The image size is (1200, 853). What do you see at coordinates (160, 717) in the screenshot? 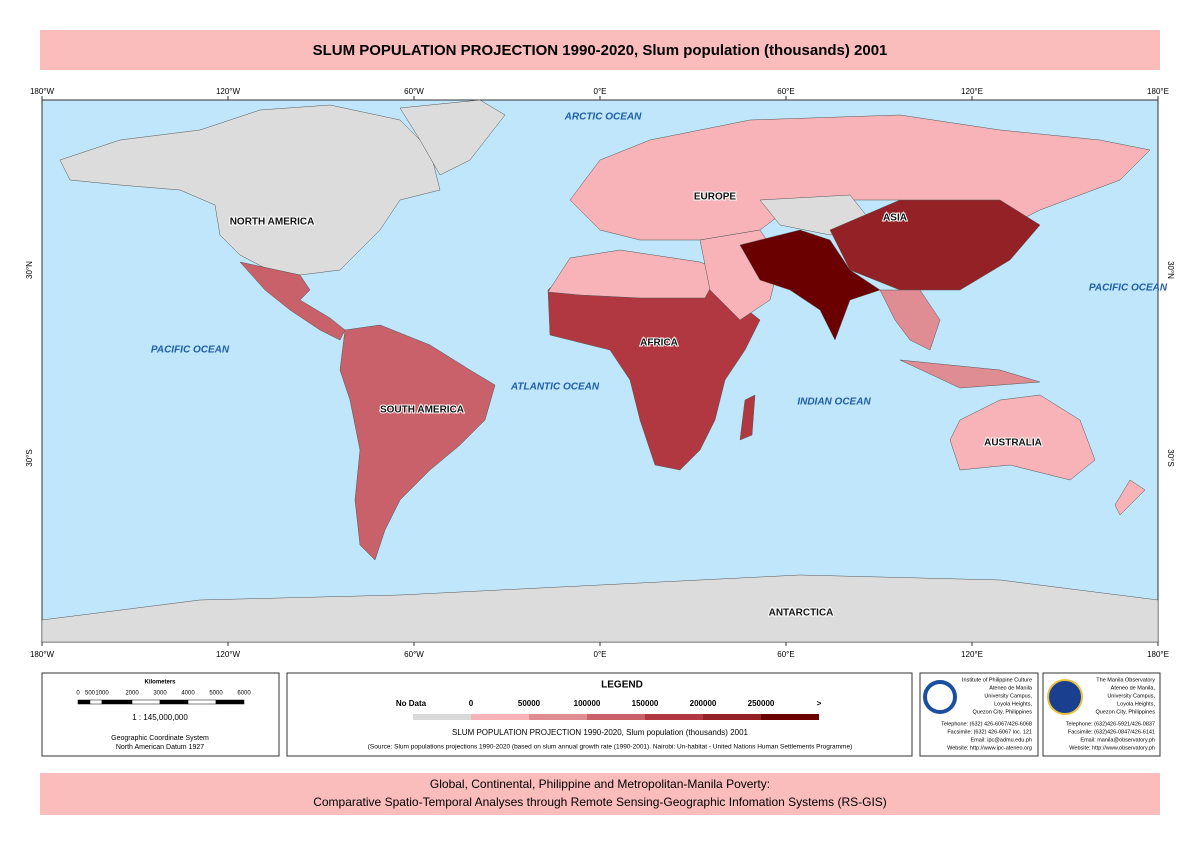
I see `scale-ratio: 1 : 145,000,000` at bounding box center [160, 717].